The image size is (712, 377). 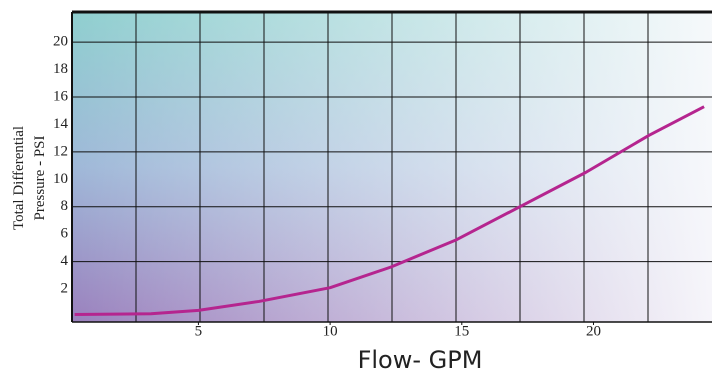 I want to click on y-tick-label: 10, so click(x=60, y=179).